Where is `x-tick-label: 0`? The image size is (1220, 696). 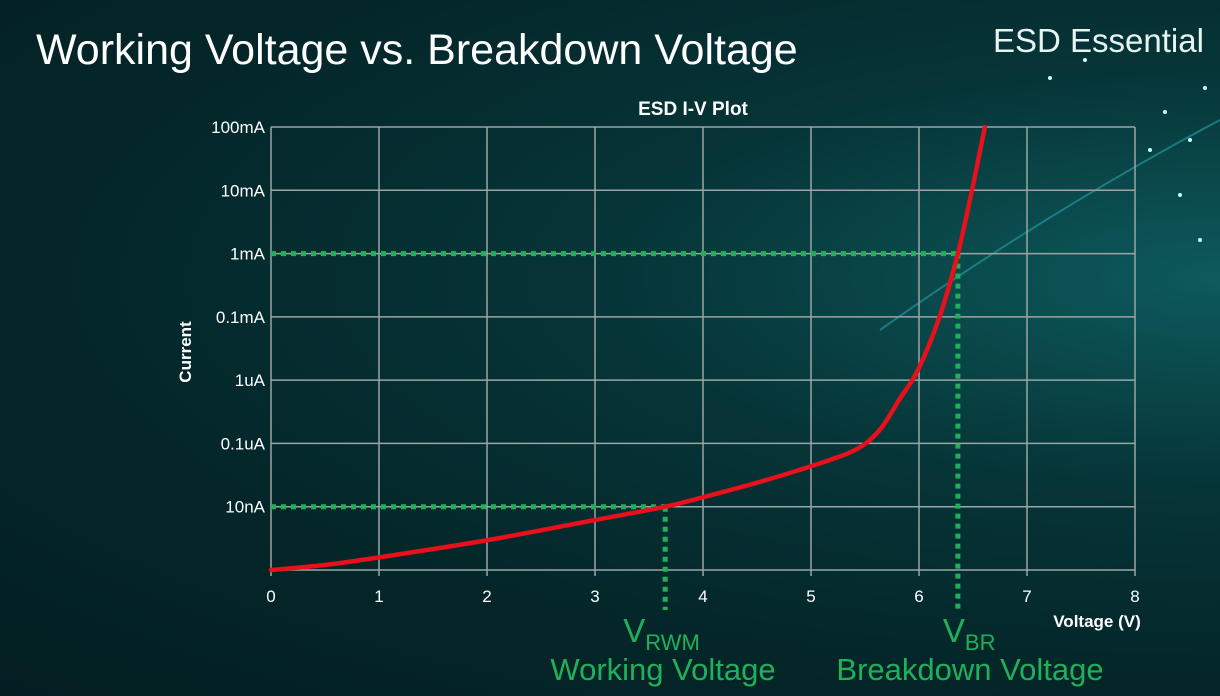 x-tick-label: 0 is located at coordinates (270, 596).